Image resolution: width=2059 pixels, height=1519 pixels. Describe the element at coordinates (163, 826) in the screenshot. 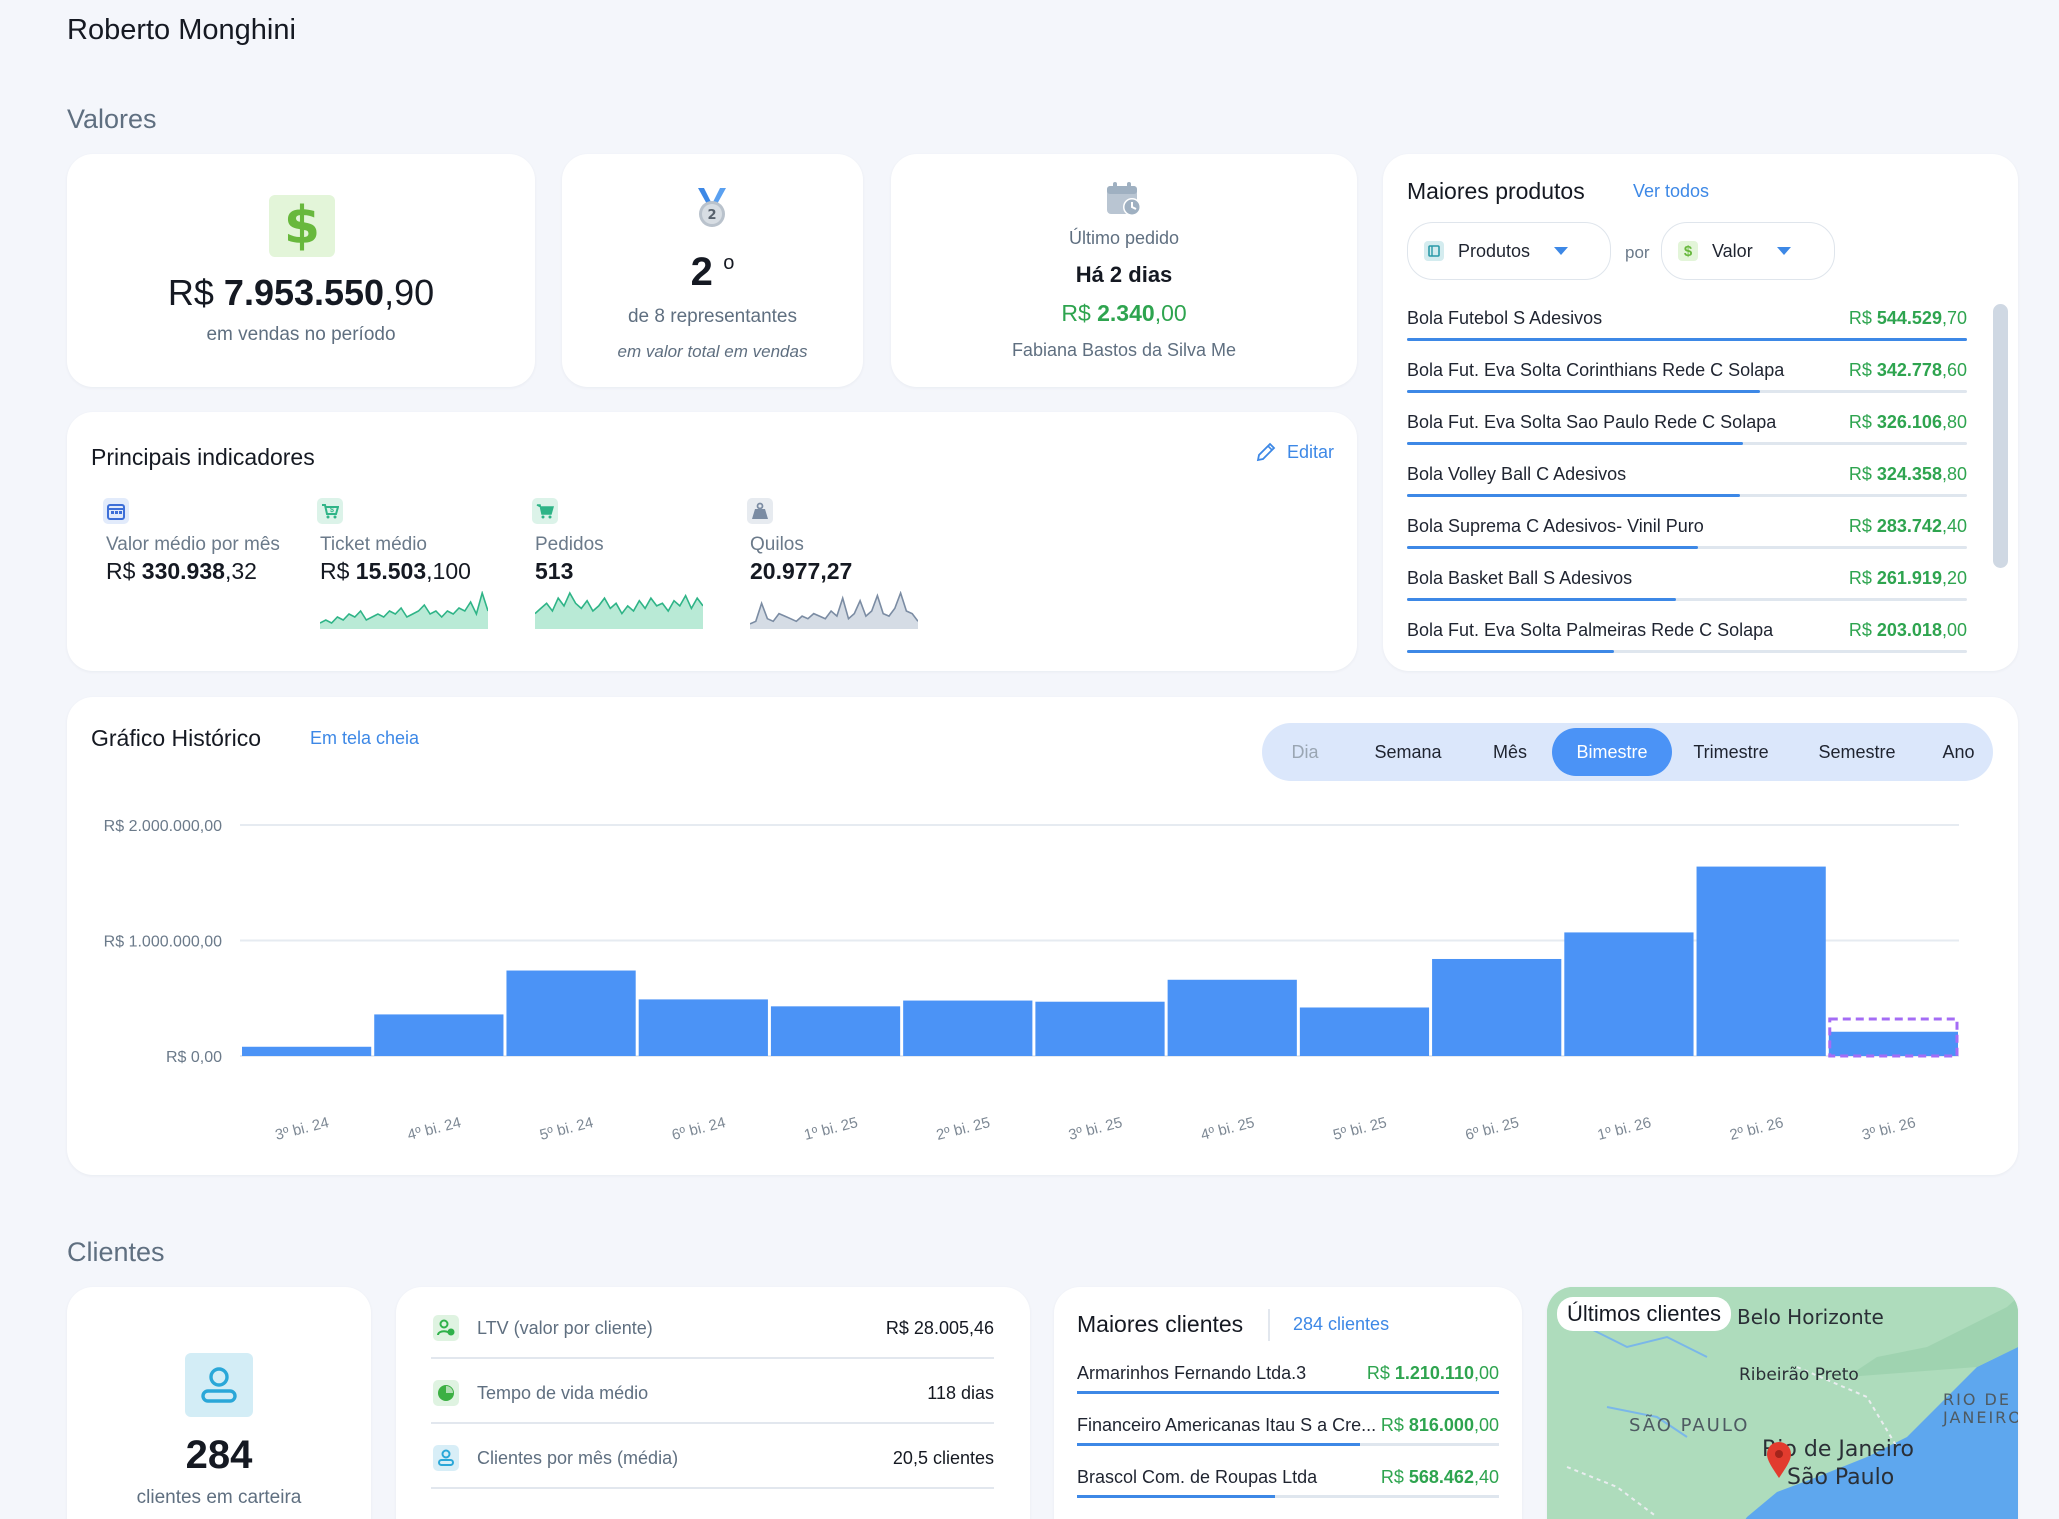

I see `y-tick-label: R$ 2.000.000,00` at that location.